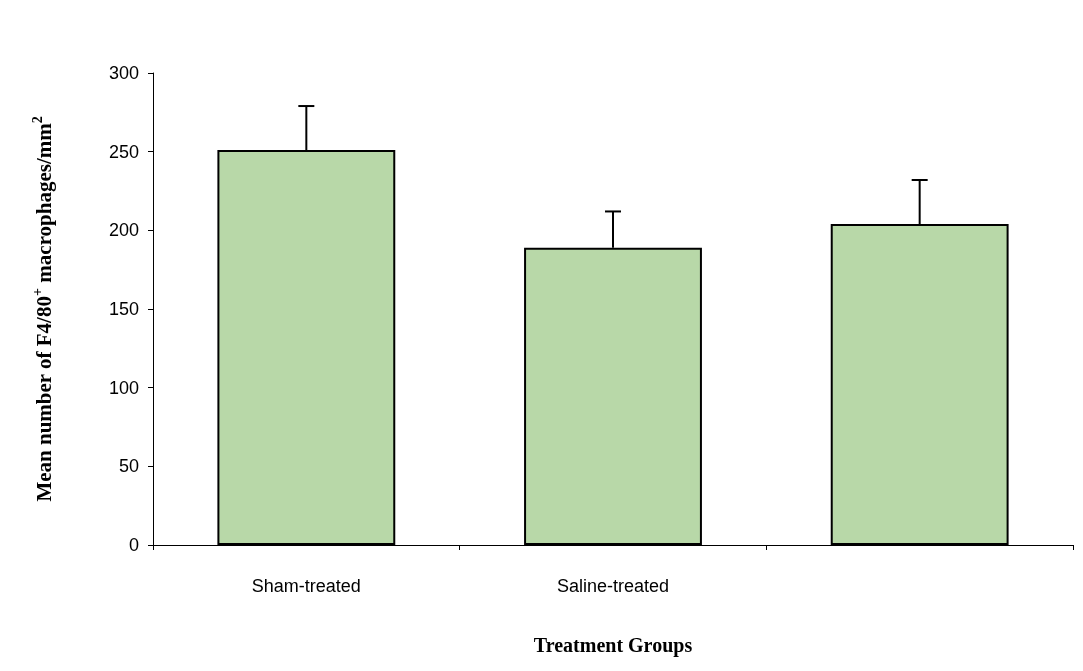  I want to click on y-tick-label: 200, so click(123, 230).